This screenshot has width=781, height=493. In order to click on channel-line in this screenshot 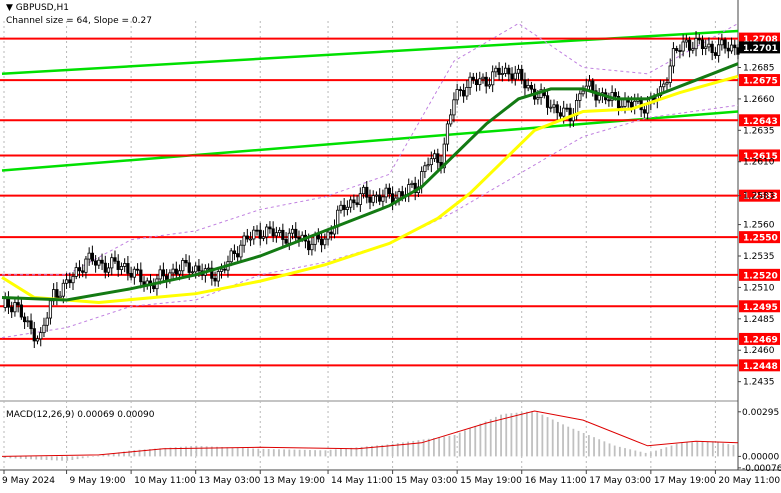, I will do `click(370, 52)`.